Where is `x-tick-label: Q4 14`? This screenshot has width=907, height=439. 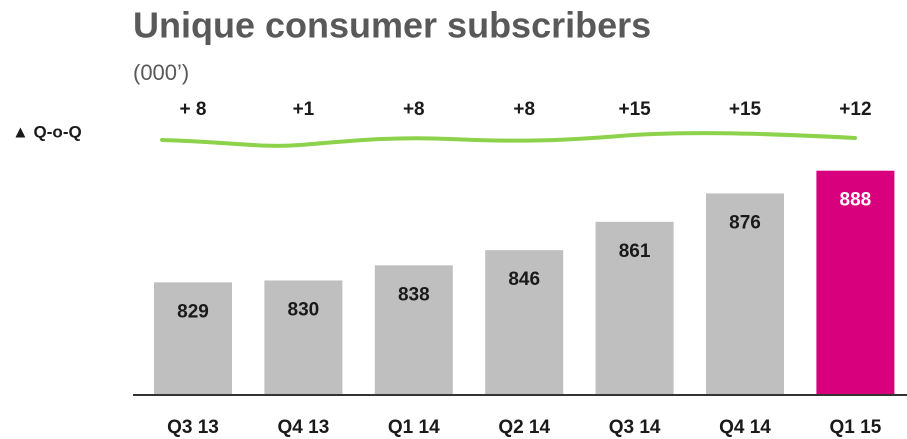
x-tick-label: Q4 14 is located at coordinates (745, 427).